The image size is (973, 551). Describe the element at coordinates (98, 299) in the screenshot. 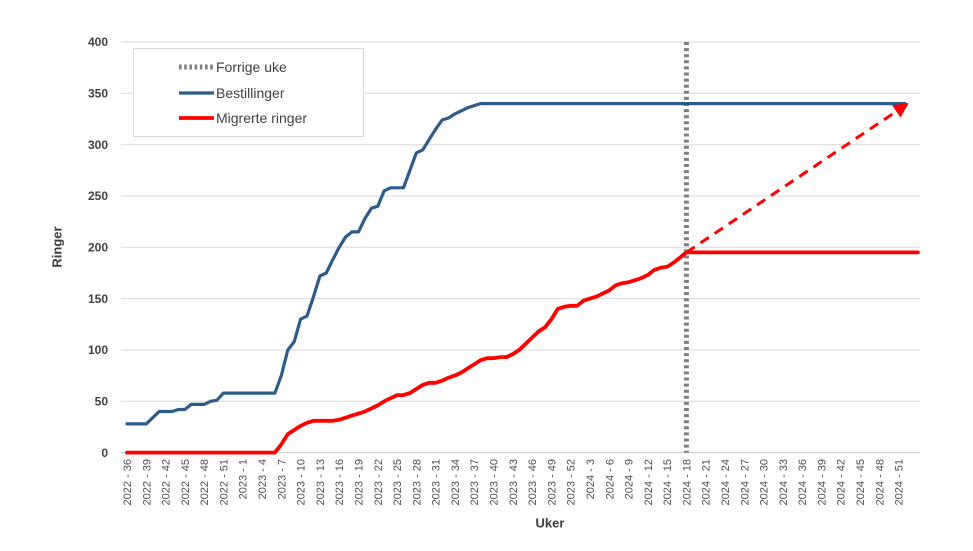

I see `y-tick-label-150: 150` at that location.